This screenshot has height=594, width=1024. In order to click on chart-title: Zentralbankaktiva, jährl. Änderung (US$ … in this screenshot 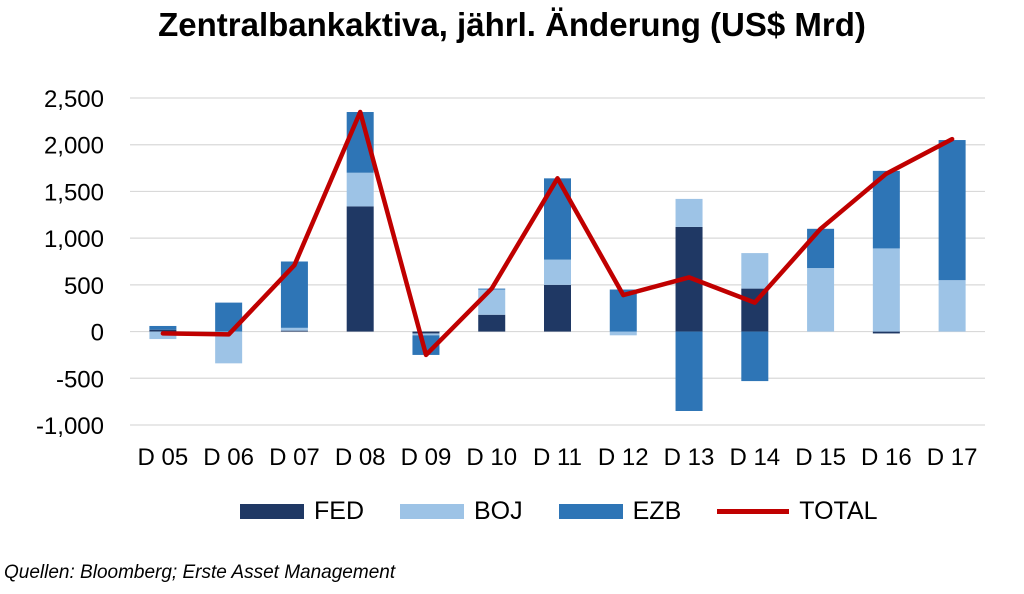, I will do `click(512, 24)`.